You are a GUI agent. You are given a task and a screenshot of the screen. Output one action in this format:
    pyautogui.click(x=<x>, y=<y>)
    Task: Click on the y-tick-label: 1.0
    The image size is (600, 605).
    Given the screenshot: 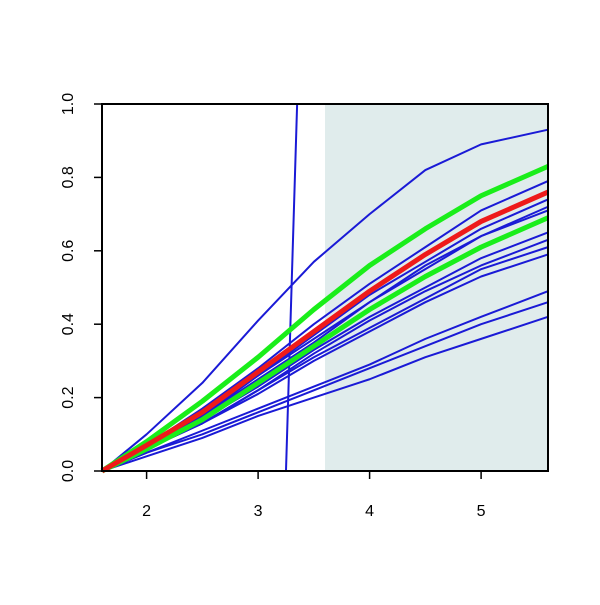 What is the action you would take?
    pyautogui.click(x=68, y=104)
    